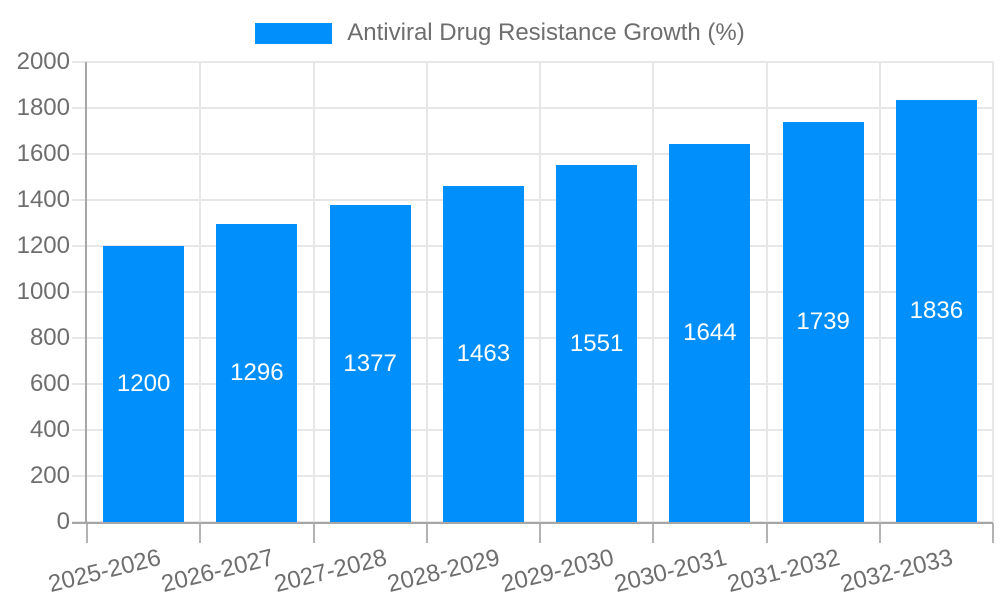  I want to click on legend: Antiviral Drug Resistance Growth (%), so click(500, 33).